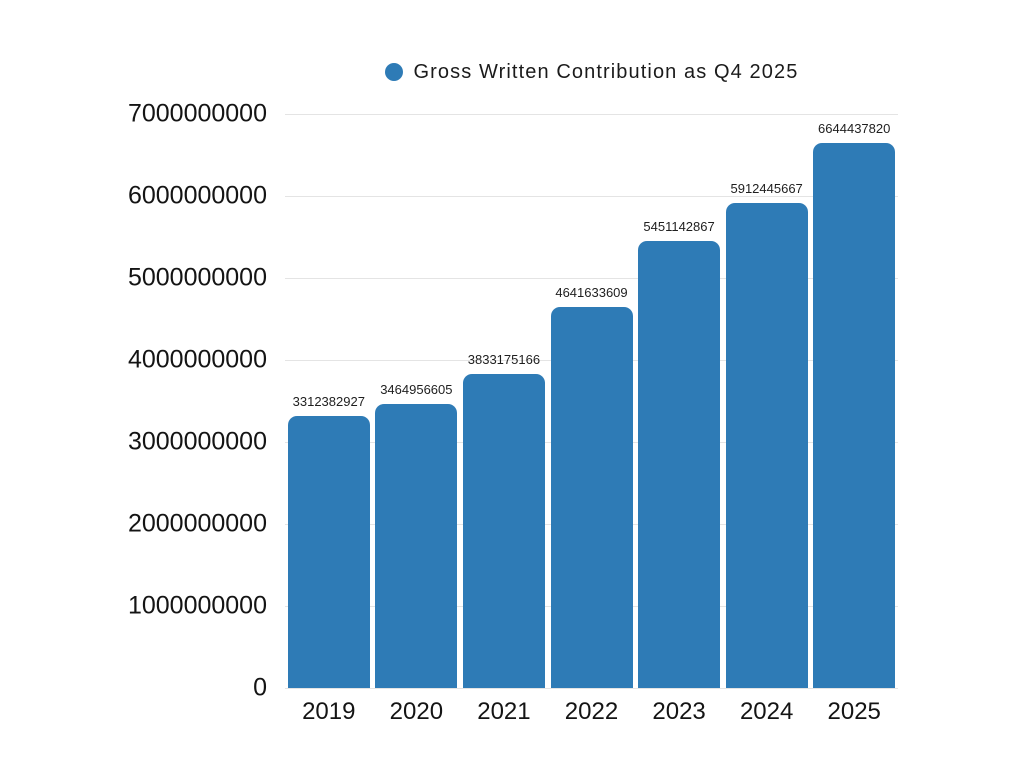 The height and width of the screenshot is (768, 1024). What do you see at coordinates (766, 445) in the screenshot?
I see `bar-2024` at bounding box center [766, 445].